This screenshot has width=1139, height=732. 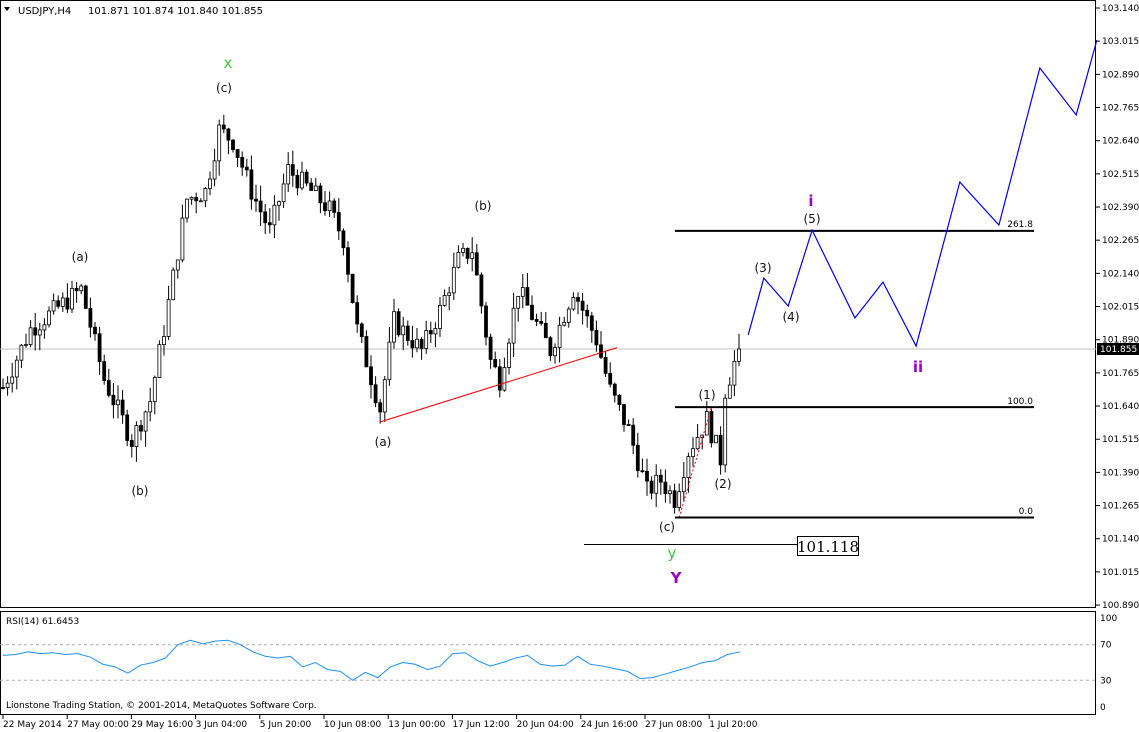 I want to click on price-tick-label: 100.890, so click(x=1120, y=606).